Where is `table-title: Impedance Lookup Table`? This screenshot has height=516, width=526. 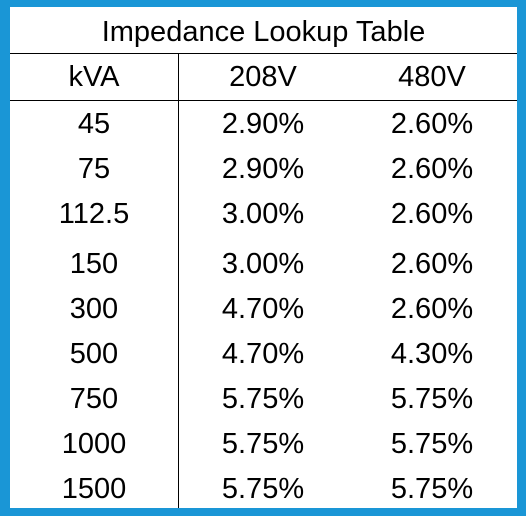 table-title: Impedance Lookup Table is located at coordinates (263, 30).